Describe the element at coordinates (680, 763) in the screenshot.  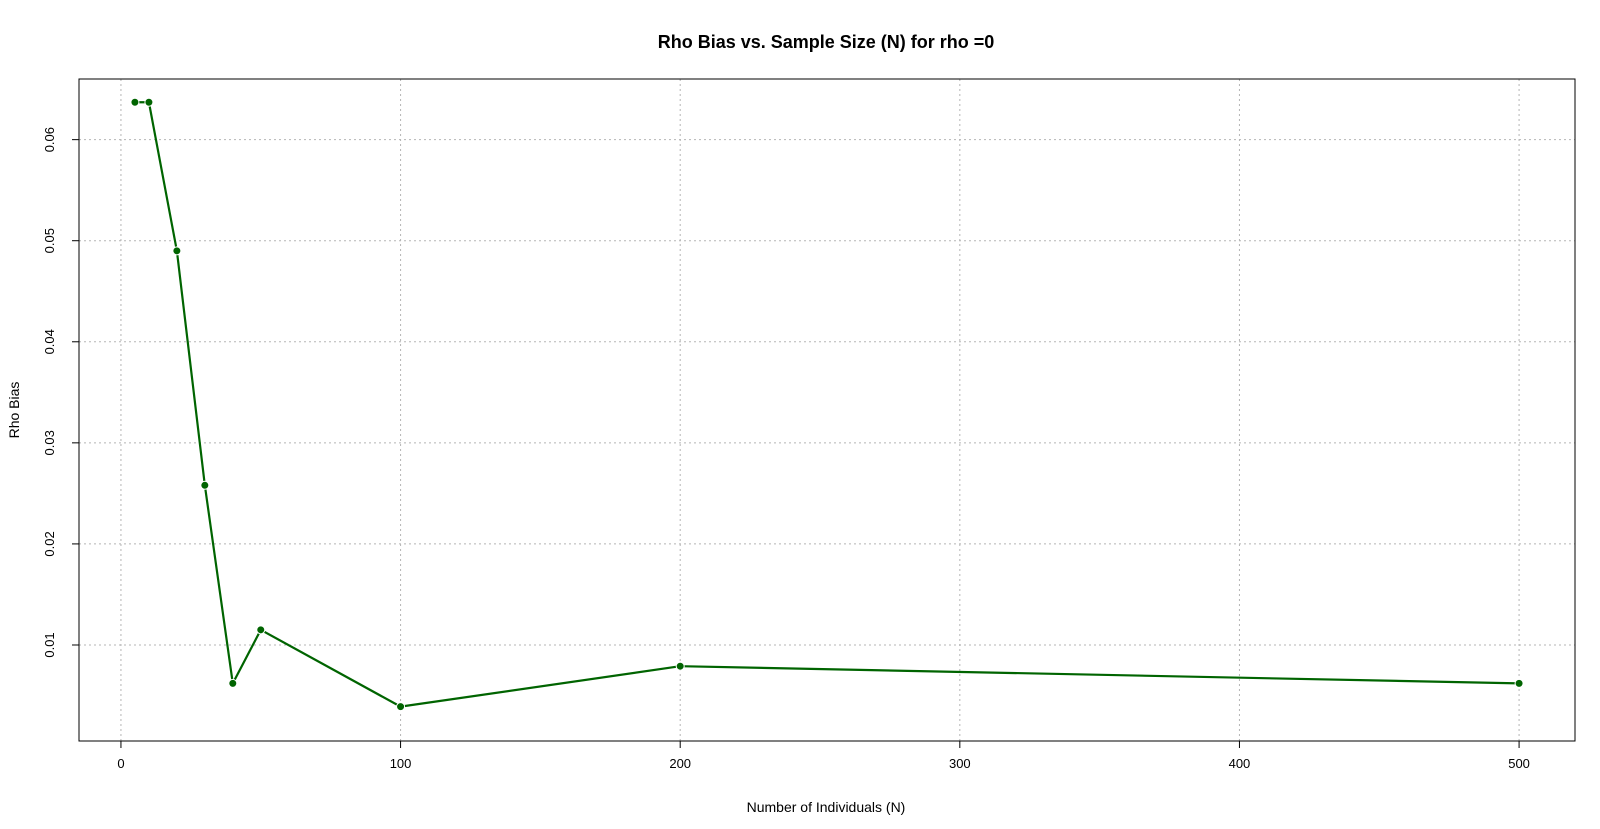
I see `x-tick-label: 200` at that location.